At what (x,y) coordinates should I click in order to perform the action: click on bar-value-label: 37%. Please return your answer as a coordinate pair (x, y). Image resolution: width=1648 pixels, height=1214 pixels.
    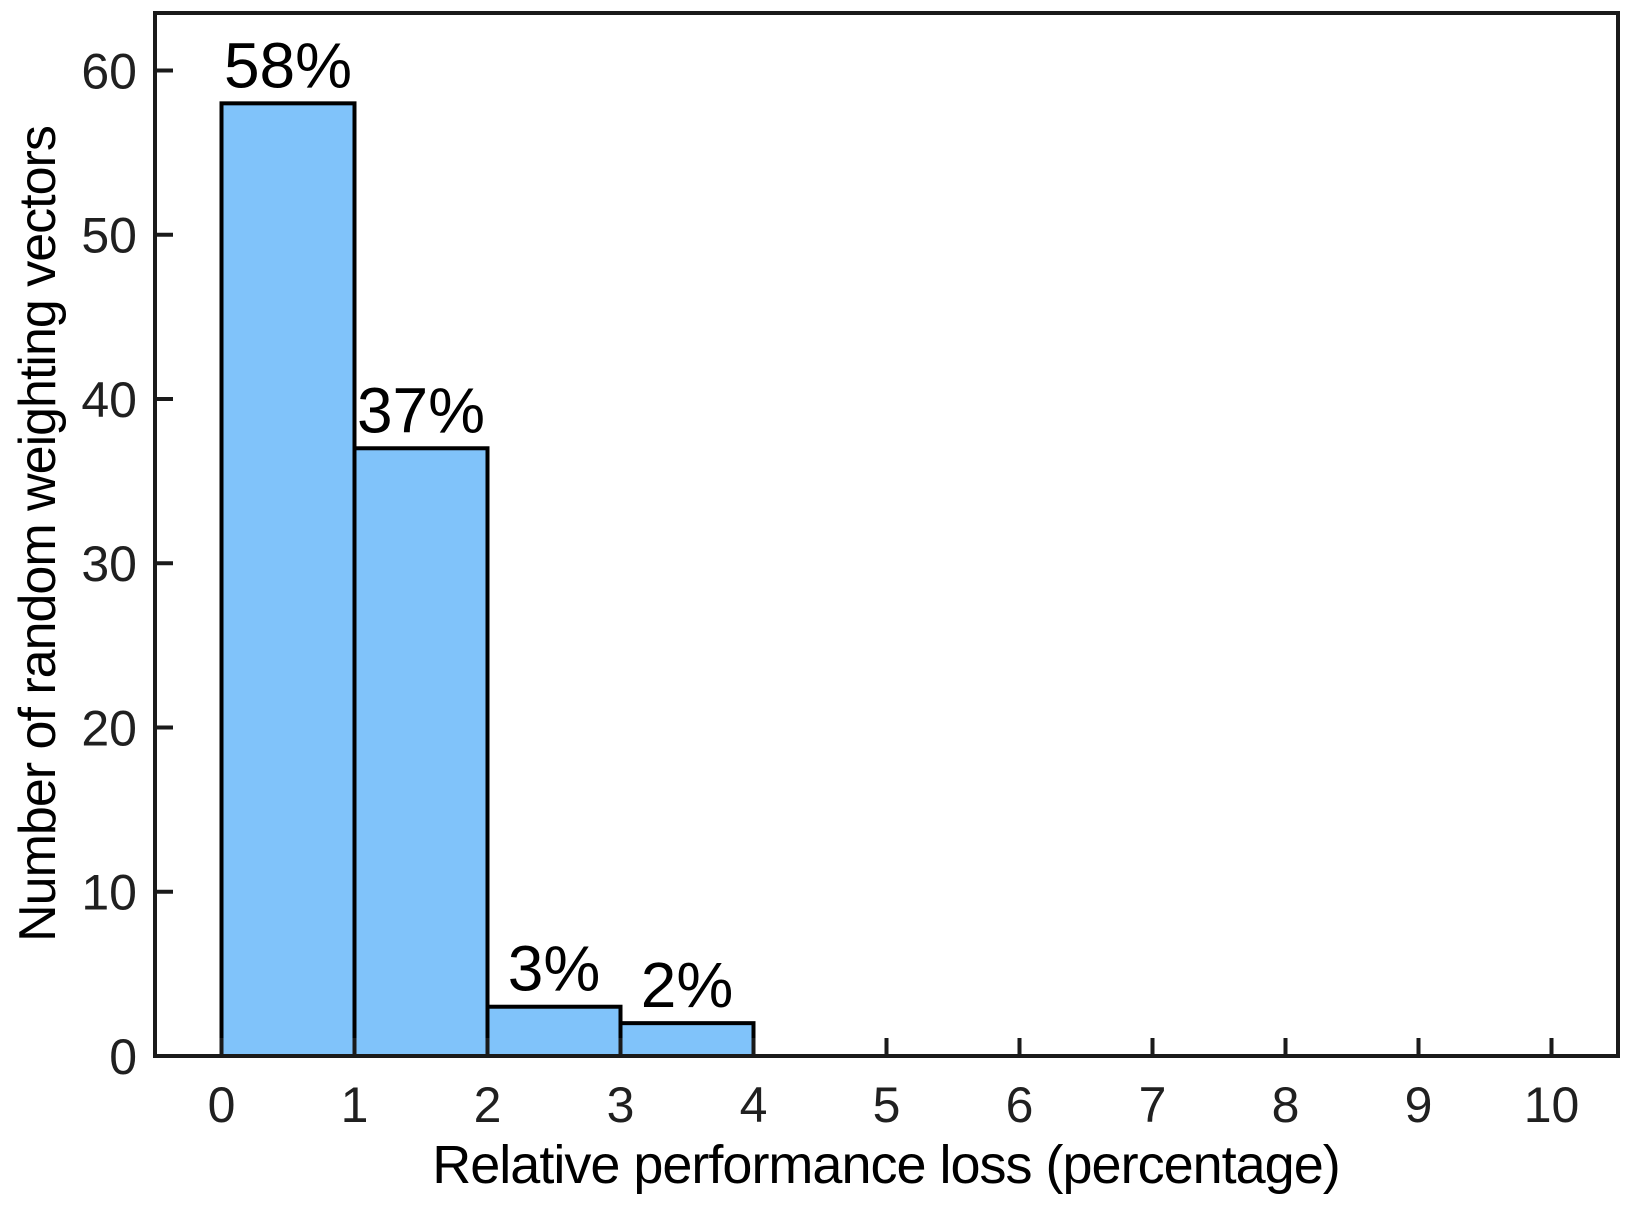
    Looking at the image, I should click on (421, 410).